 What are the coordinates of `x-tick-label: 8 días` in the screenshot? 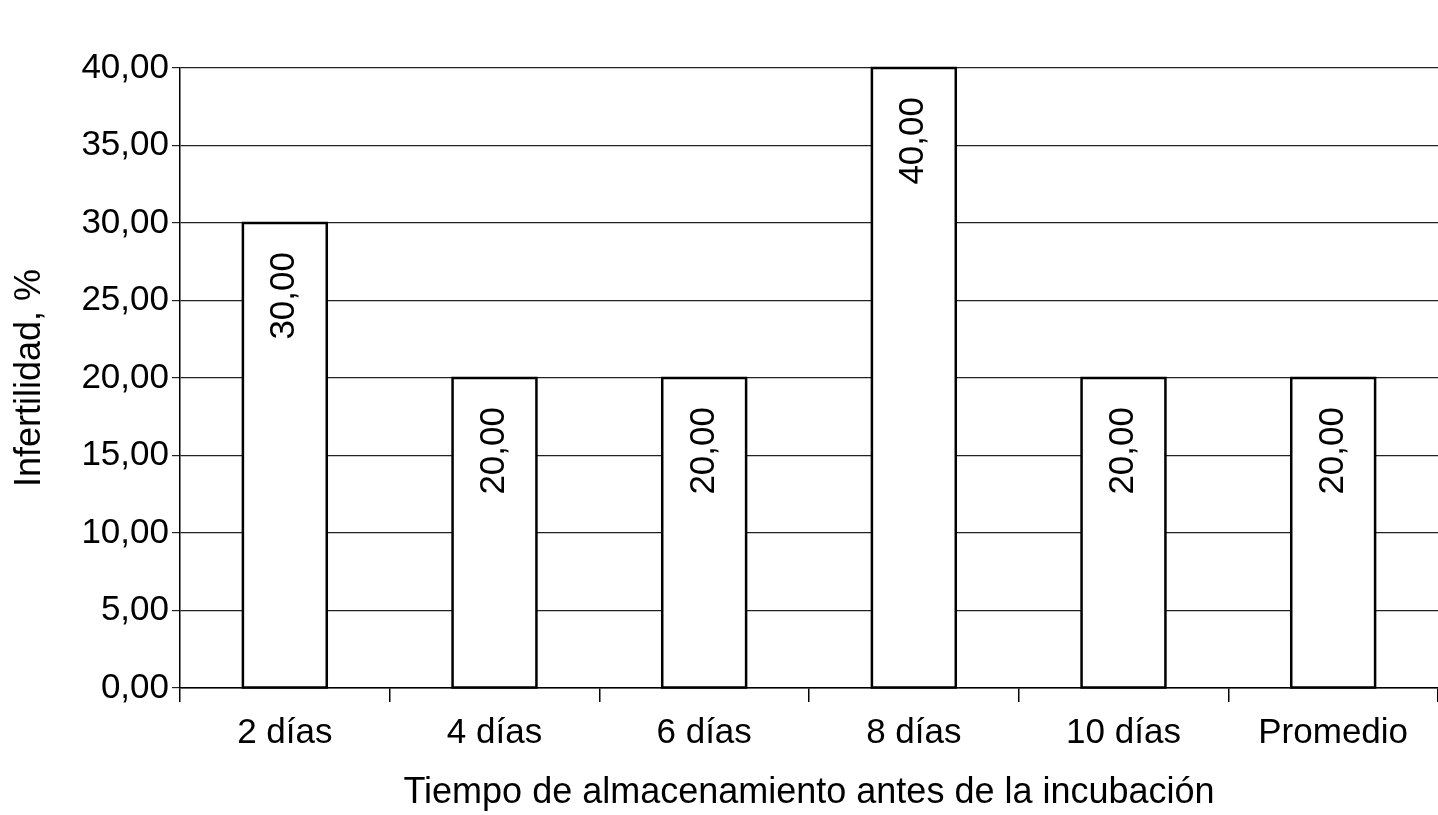 It's located at (914, 730).